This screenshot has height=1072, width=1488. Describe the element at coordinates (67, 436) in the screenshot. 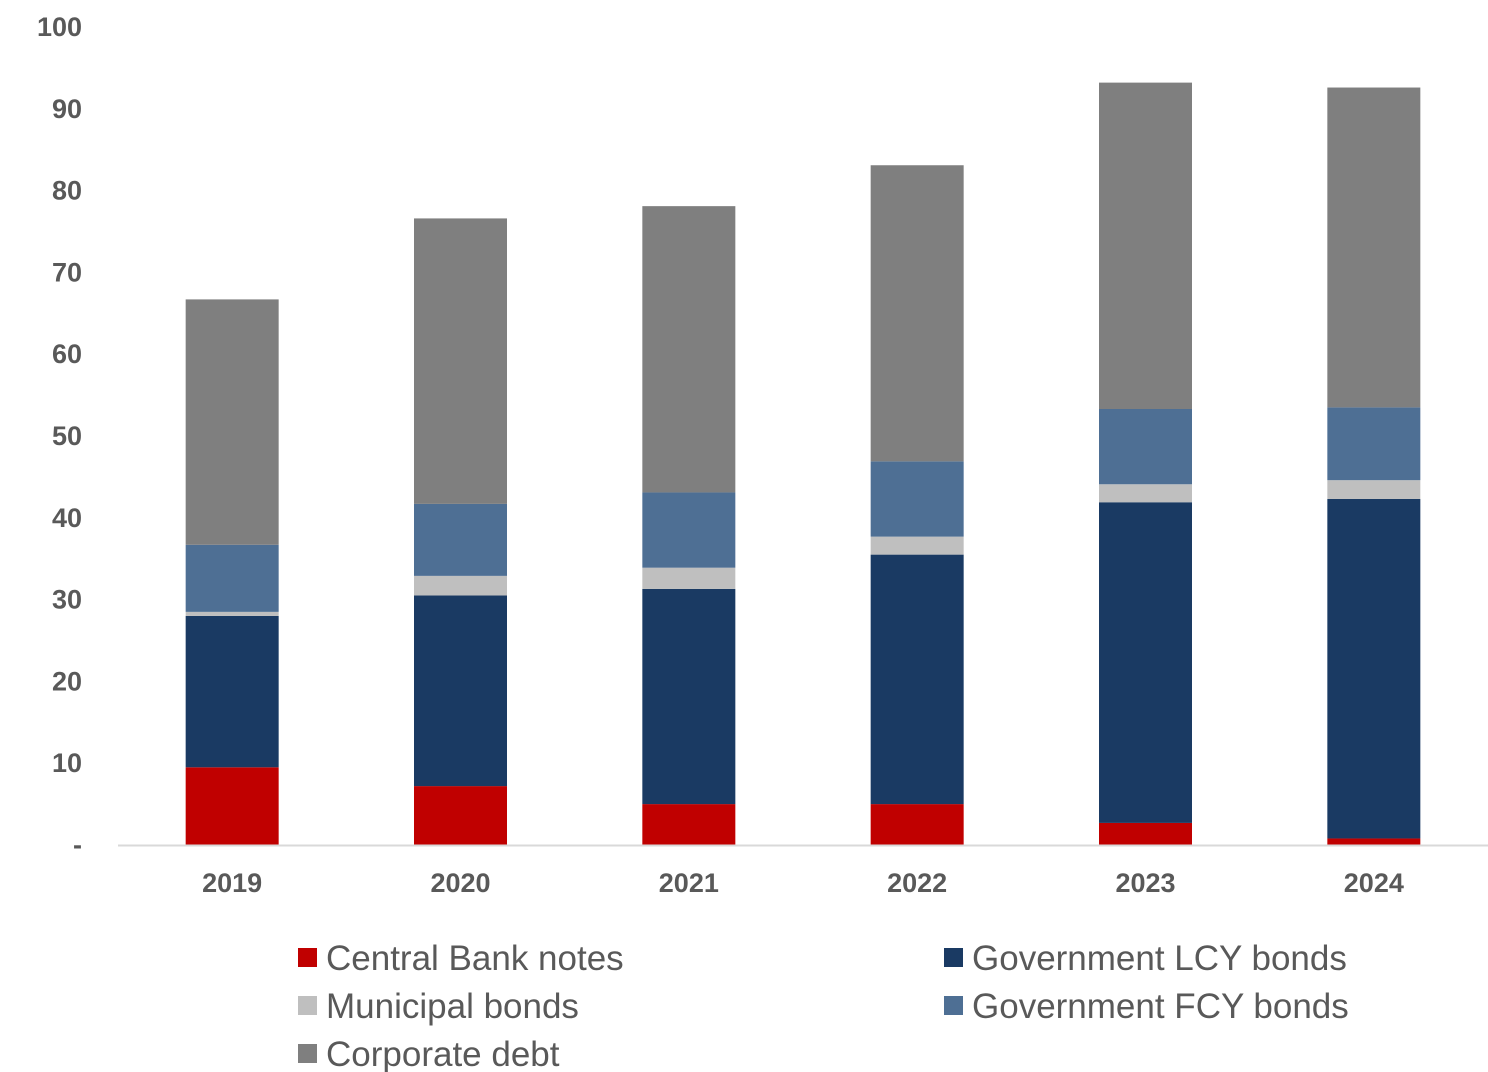

I see `y-tick-label: 50` at that location.